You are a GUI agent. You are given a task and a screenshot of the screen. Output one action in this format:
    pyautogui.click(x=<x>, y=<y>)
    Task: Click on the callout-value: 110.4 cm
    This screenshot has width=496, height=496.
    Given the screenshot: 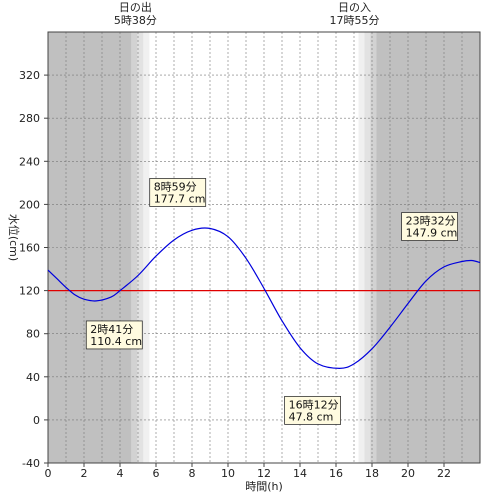 What is the action you would take?
    pyautogui.click(x=116, y=341)
    